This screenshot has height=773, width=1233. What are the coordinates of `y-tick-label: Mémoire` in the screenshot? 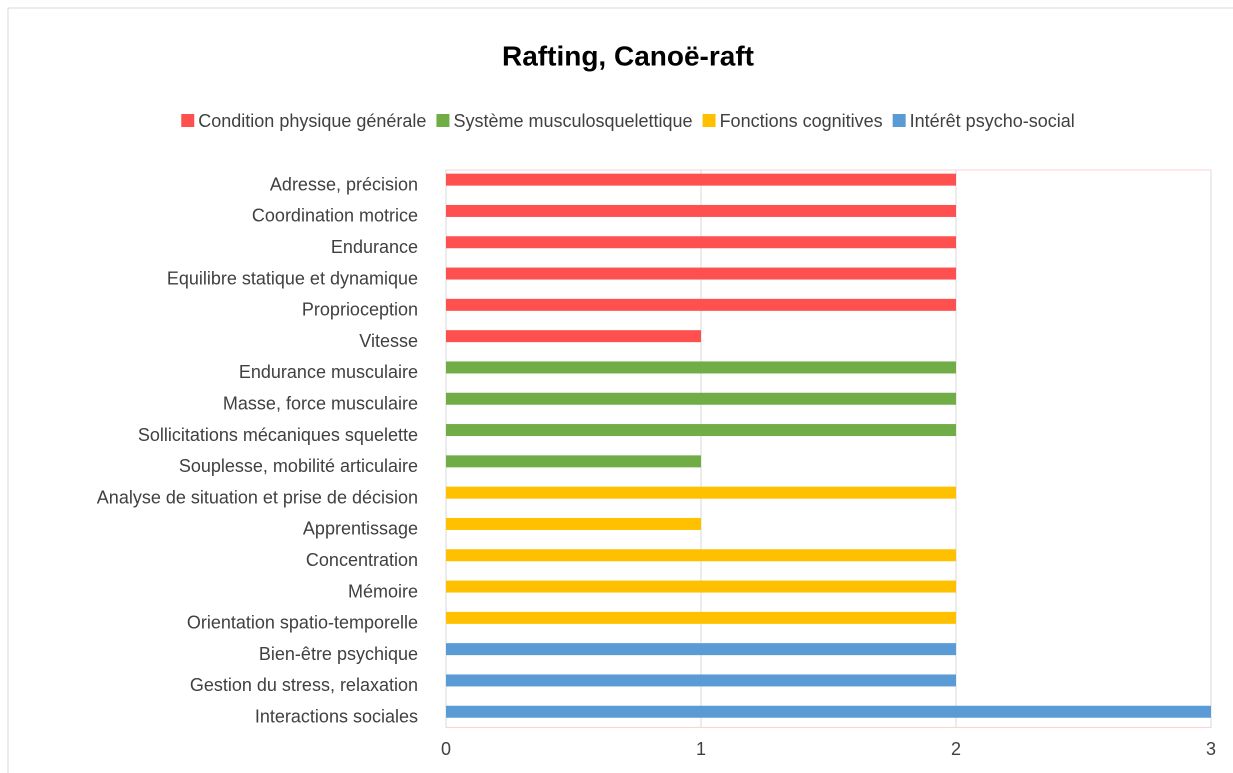 It's located at (383, 591).